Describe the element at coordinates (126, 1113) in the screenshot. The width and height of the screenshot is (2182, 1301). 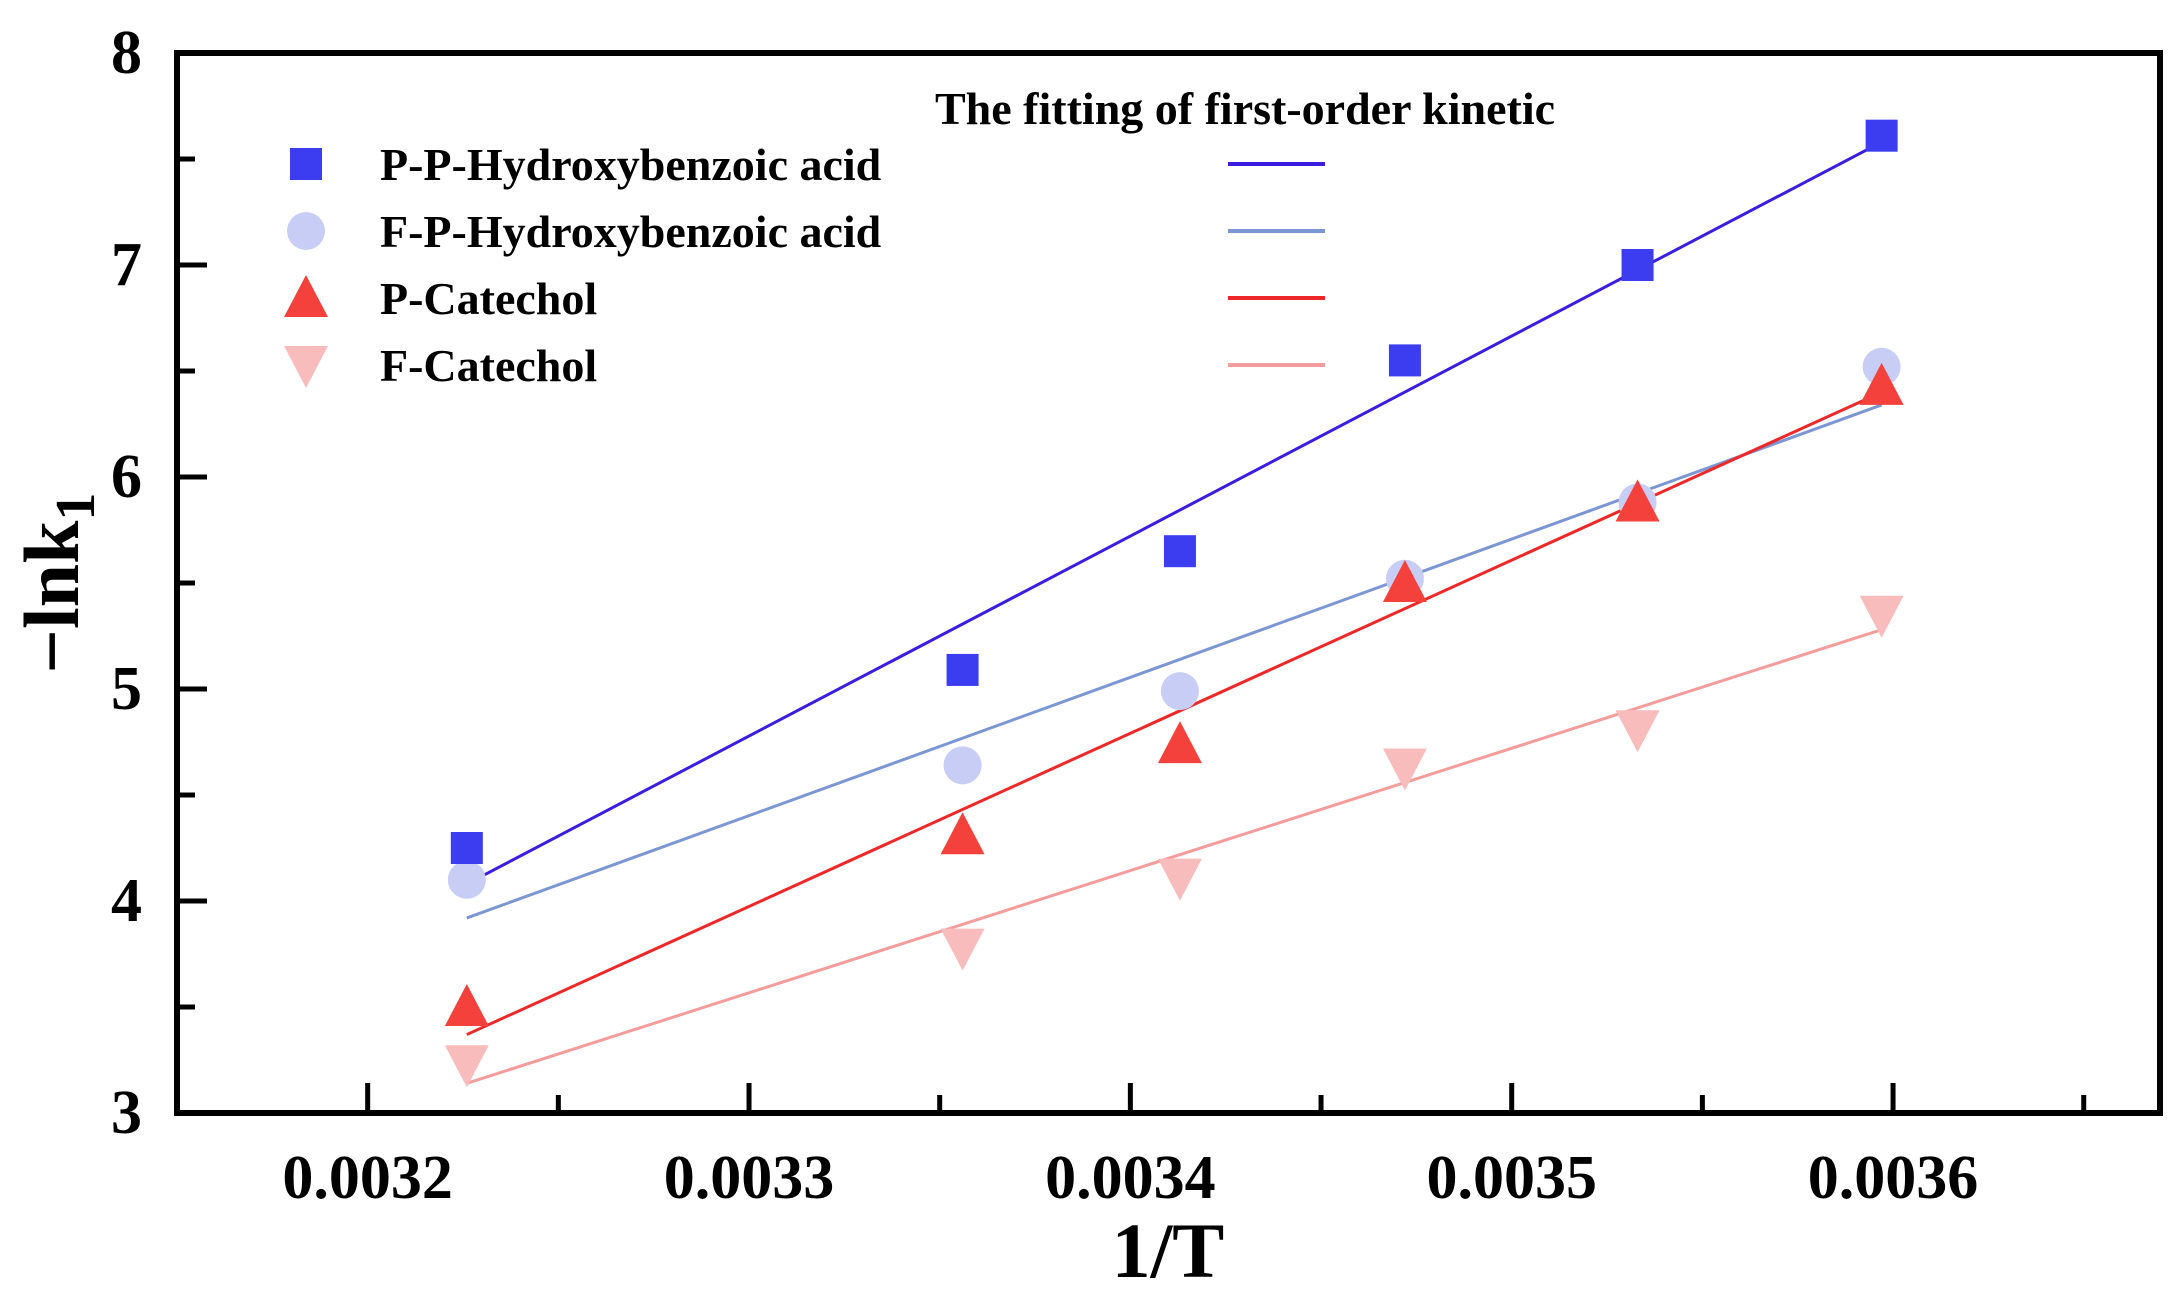
I see `y-tick-label: 3` at that location.